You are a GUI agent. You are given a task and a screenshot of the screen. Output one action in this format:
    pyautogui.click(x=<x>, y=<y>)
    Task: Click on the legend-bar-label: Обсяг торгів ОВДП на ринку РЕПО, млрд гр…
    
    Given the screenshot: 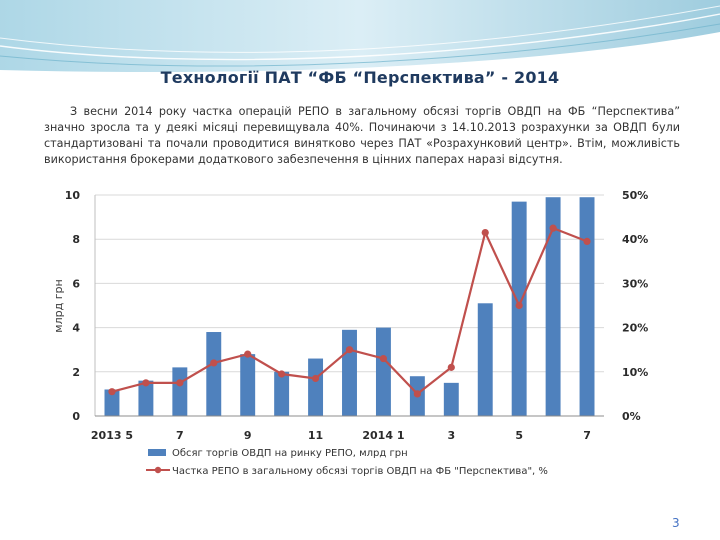 What is the action you would take?
    pyautogui.click(x=290, y=453)
    